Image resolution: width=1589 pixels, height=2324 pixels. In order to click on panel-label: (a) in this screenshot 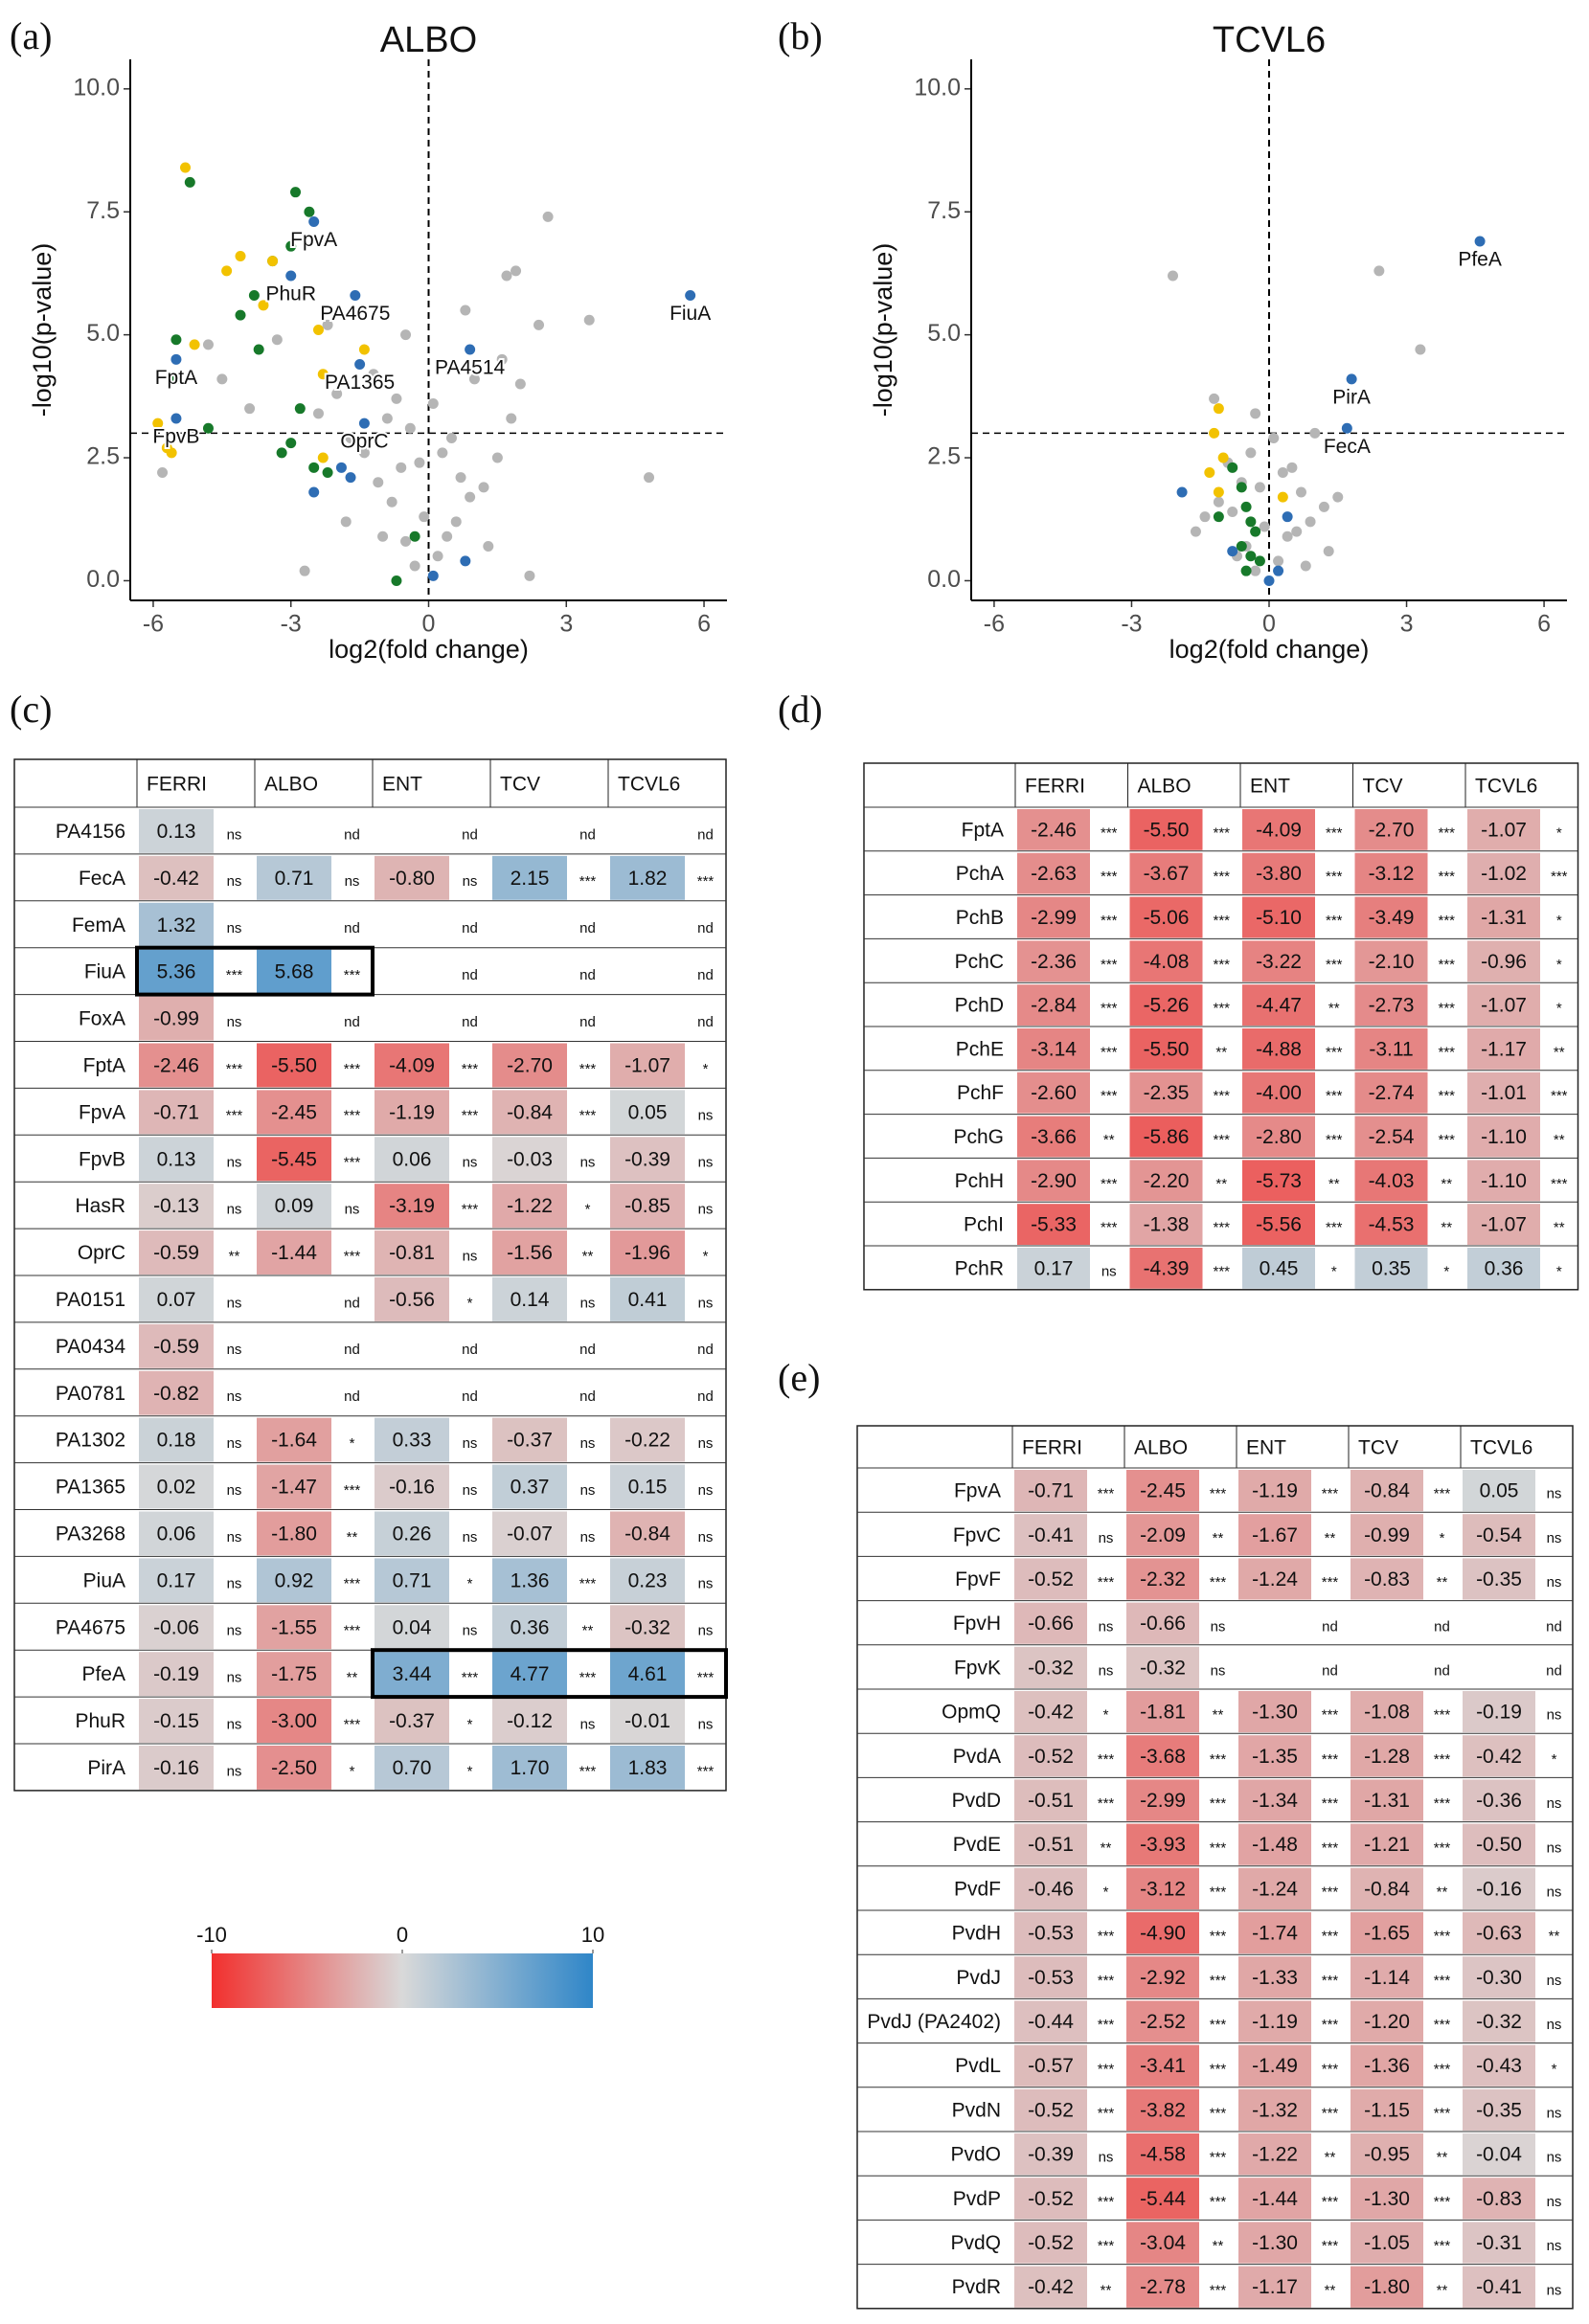, I will do `click(31, 35)`.